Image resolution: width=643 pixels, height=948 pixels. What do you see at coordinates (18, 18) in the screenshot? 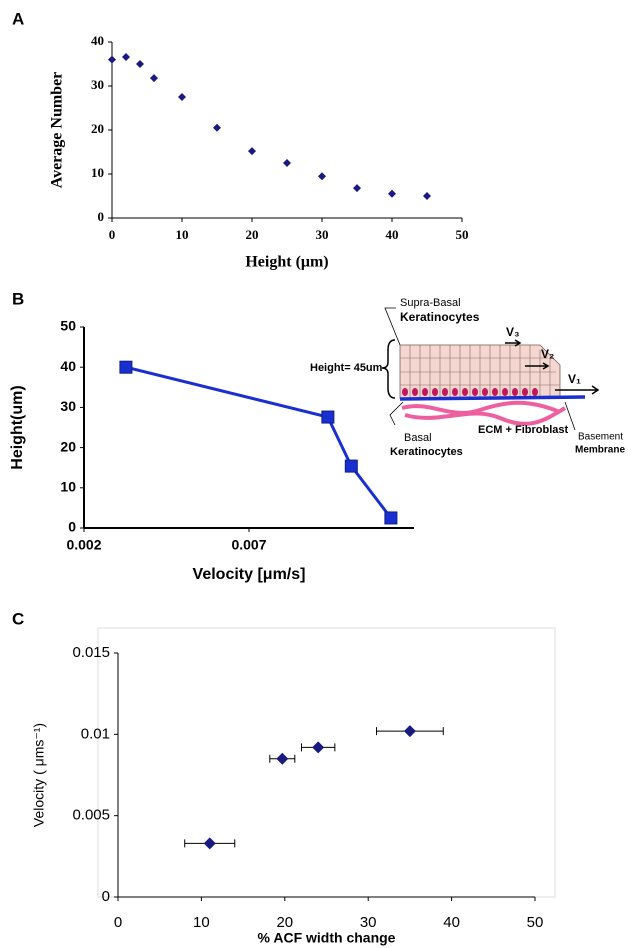
I see `panel-label: A` at bounding box center [18, 18].